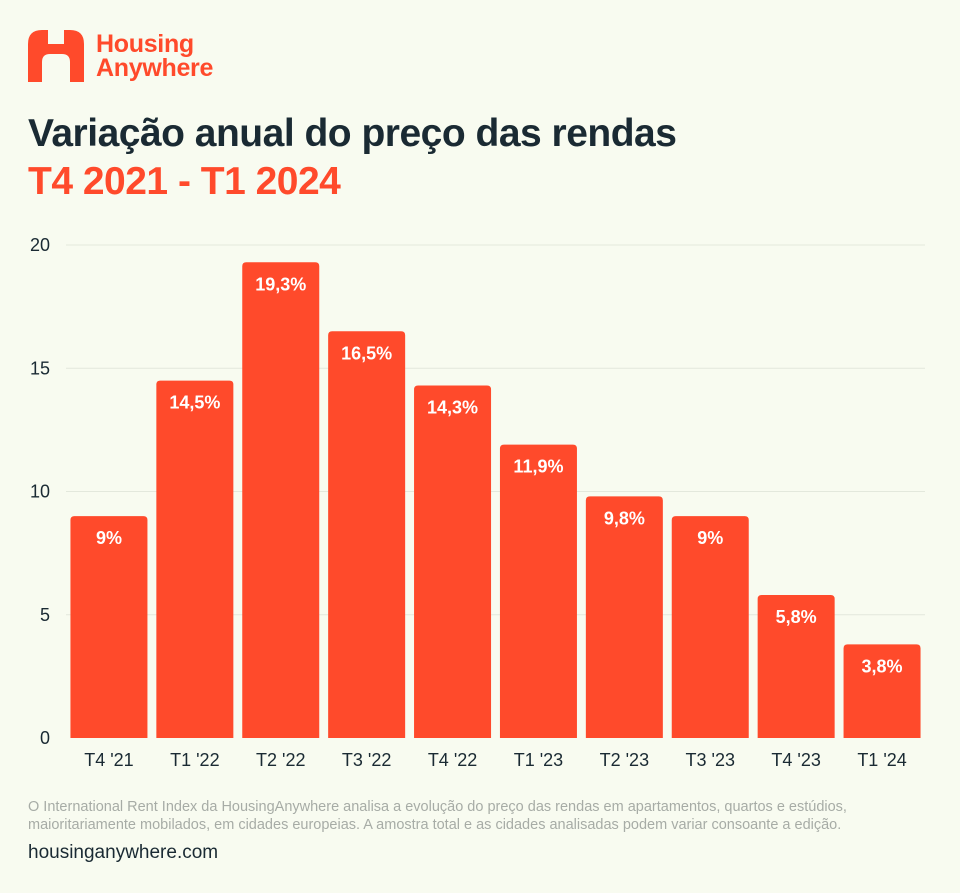 The image size is (960, 893). I want to click on x-tick-label: T1 '24, so click(881, 760).